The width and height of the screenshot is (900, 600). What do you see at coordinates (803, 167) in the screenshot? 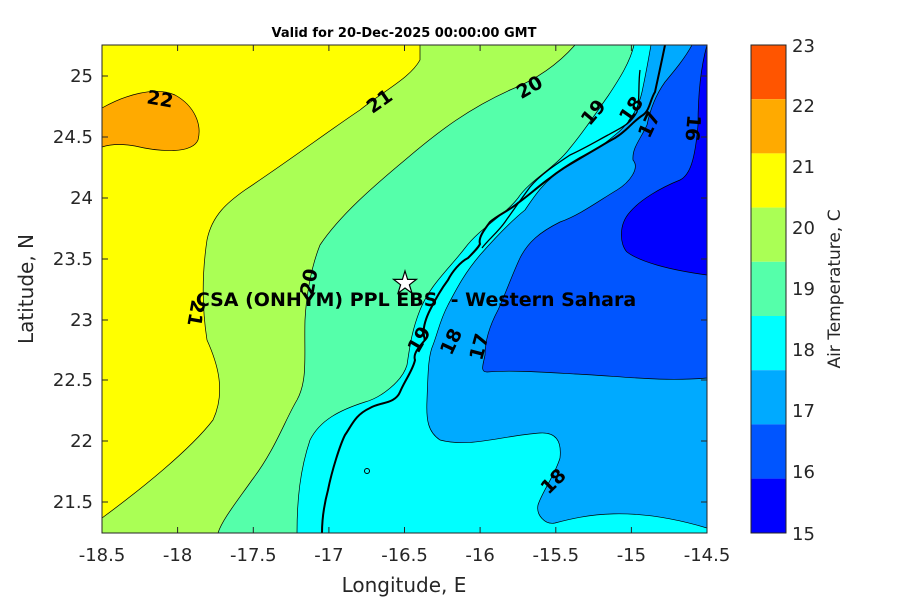
I see `colorbar-tick-label: 21` at bounding box center [803, 167].